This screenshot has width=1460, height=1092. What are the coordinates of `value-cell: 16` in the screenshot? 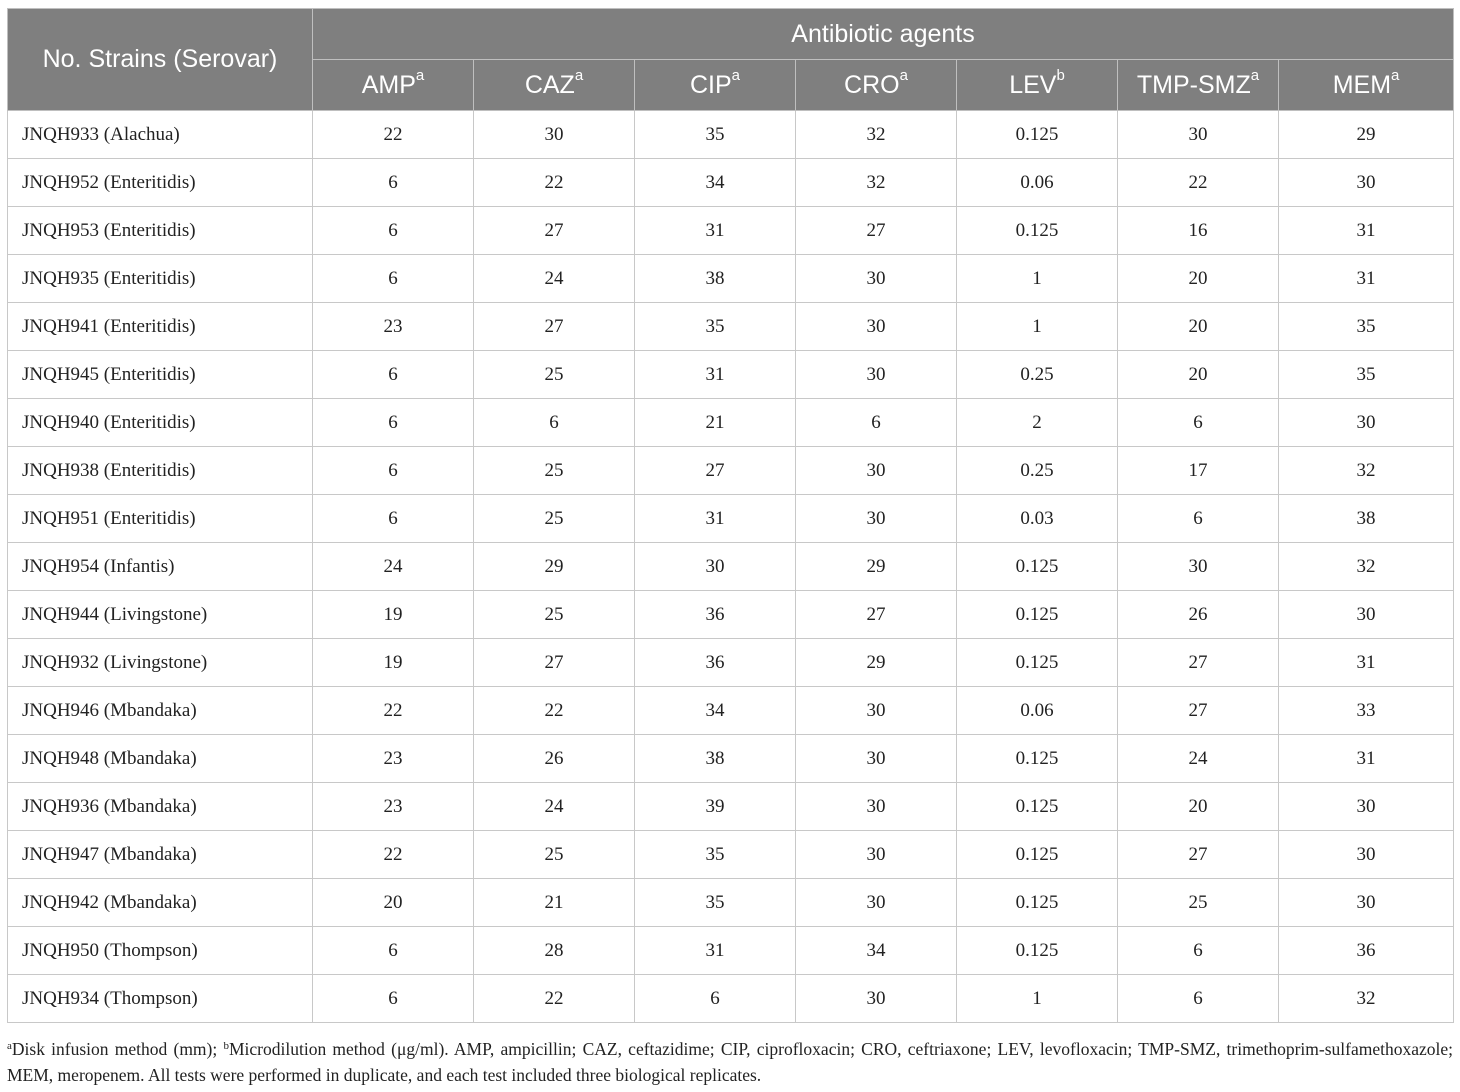 It's located at (1198, 230).